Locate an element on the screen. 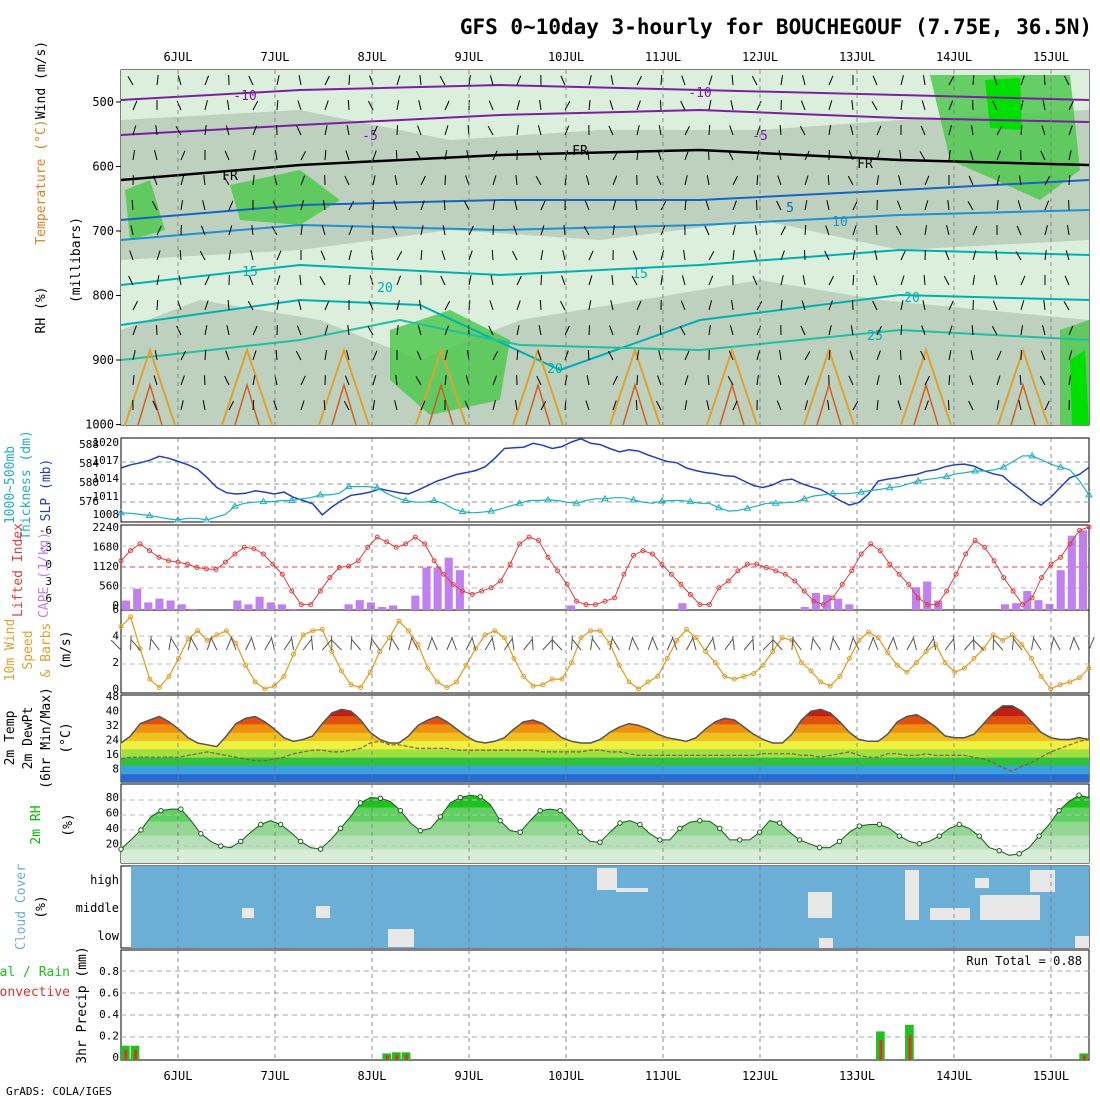 This screenshot has height=1100, width=1100. slp-tick-label: 1008 is located at coordinates (106, 514).